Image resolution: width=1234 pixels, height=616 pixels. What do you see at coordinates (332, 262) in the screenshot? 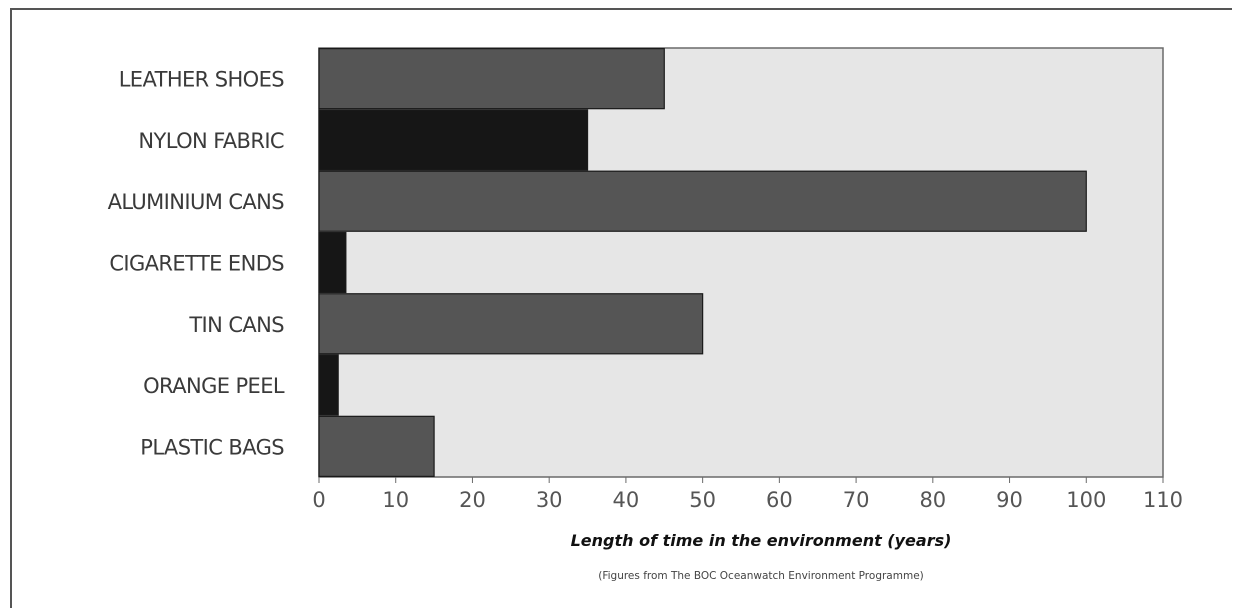
I see `bar-cigarette-ends` at bounding box center [332, 262].